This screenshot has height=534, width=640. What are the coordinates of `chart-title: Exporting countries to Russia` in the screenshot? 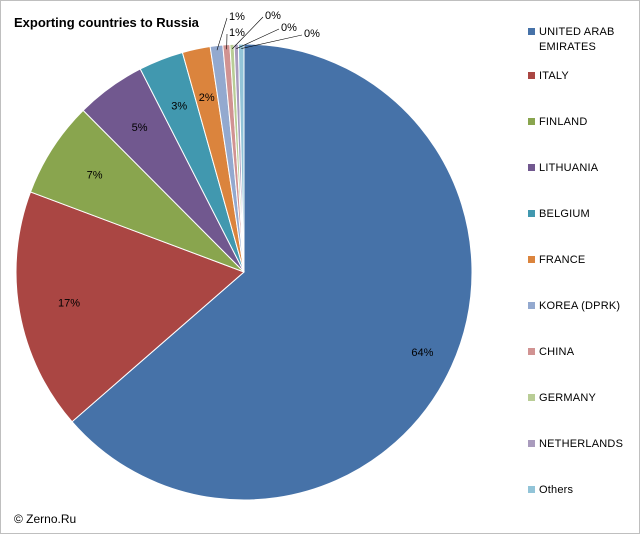 It's located at (106, 22).